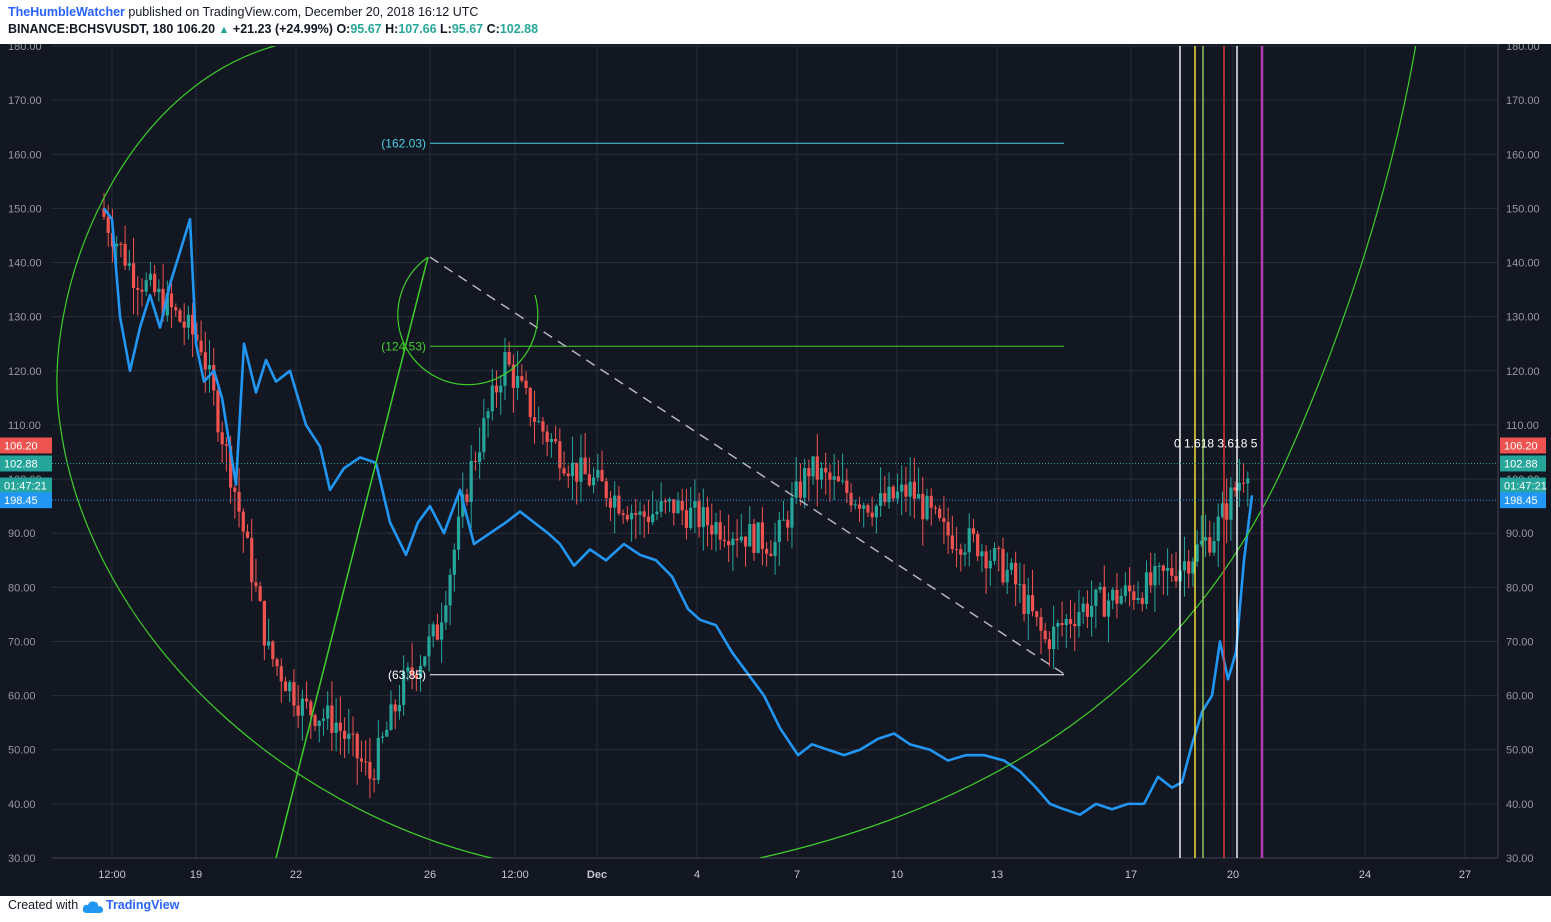  Describe the element at coordinates (997, 875) in the screenshot. I see `x-tick-label: 13` at that location.